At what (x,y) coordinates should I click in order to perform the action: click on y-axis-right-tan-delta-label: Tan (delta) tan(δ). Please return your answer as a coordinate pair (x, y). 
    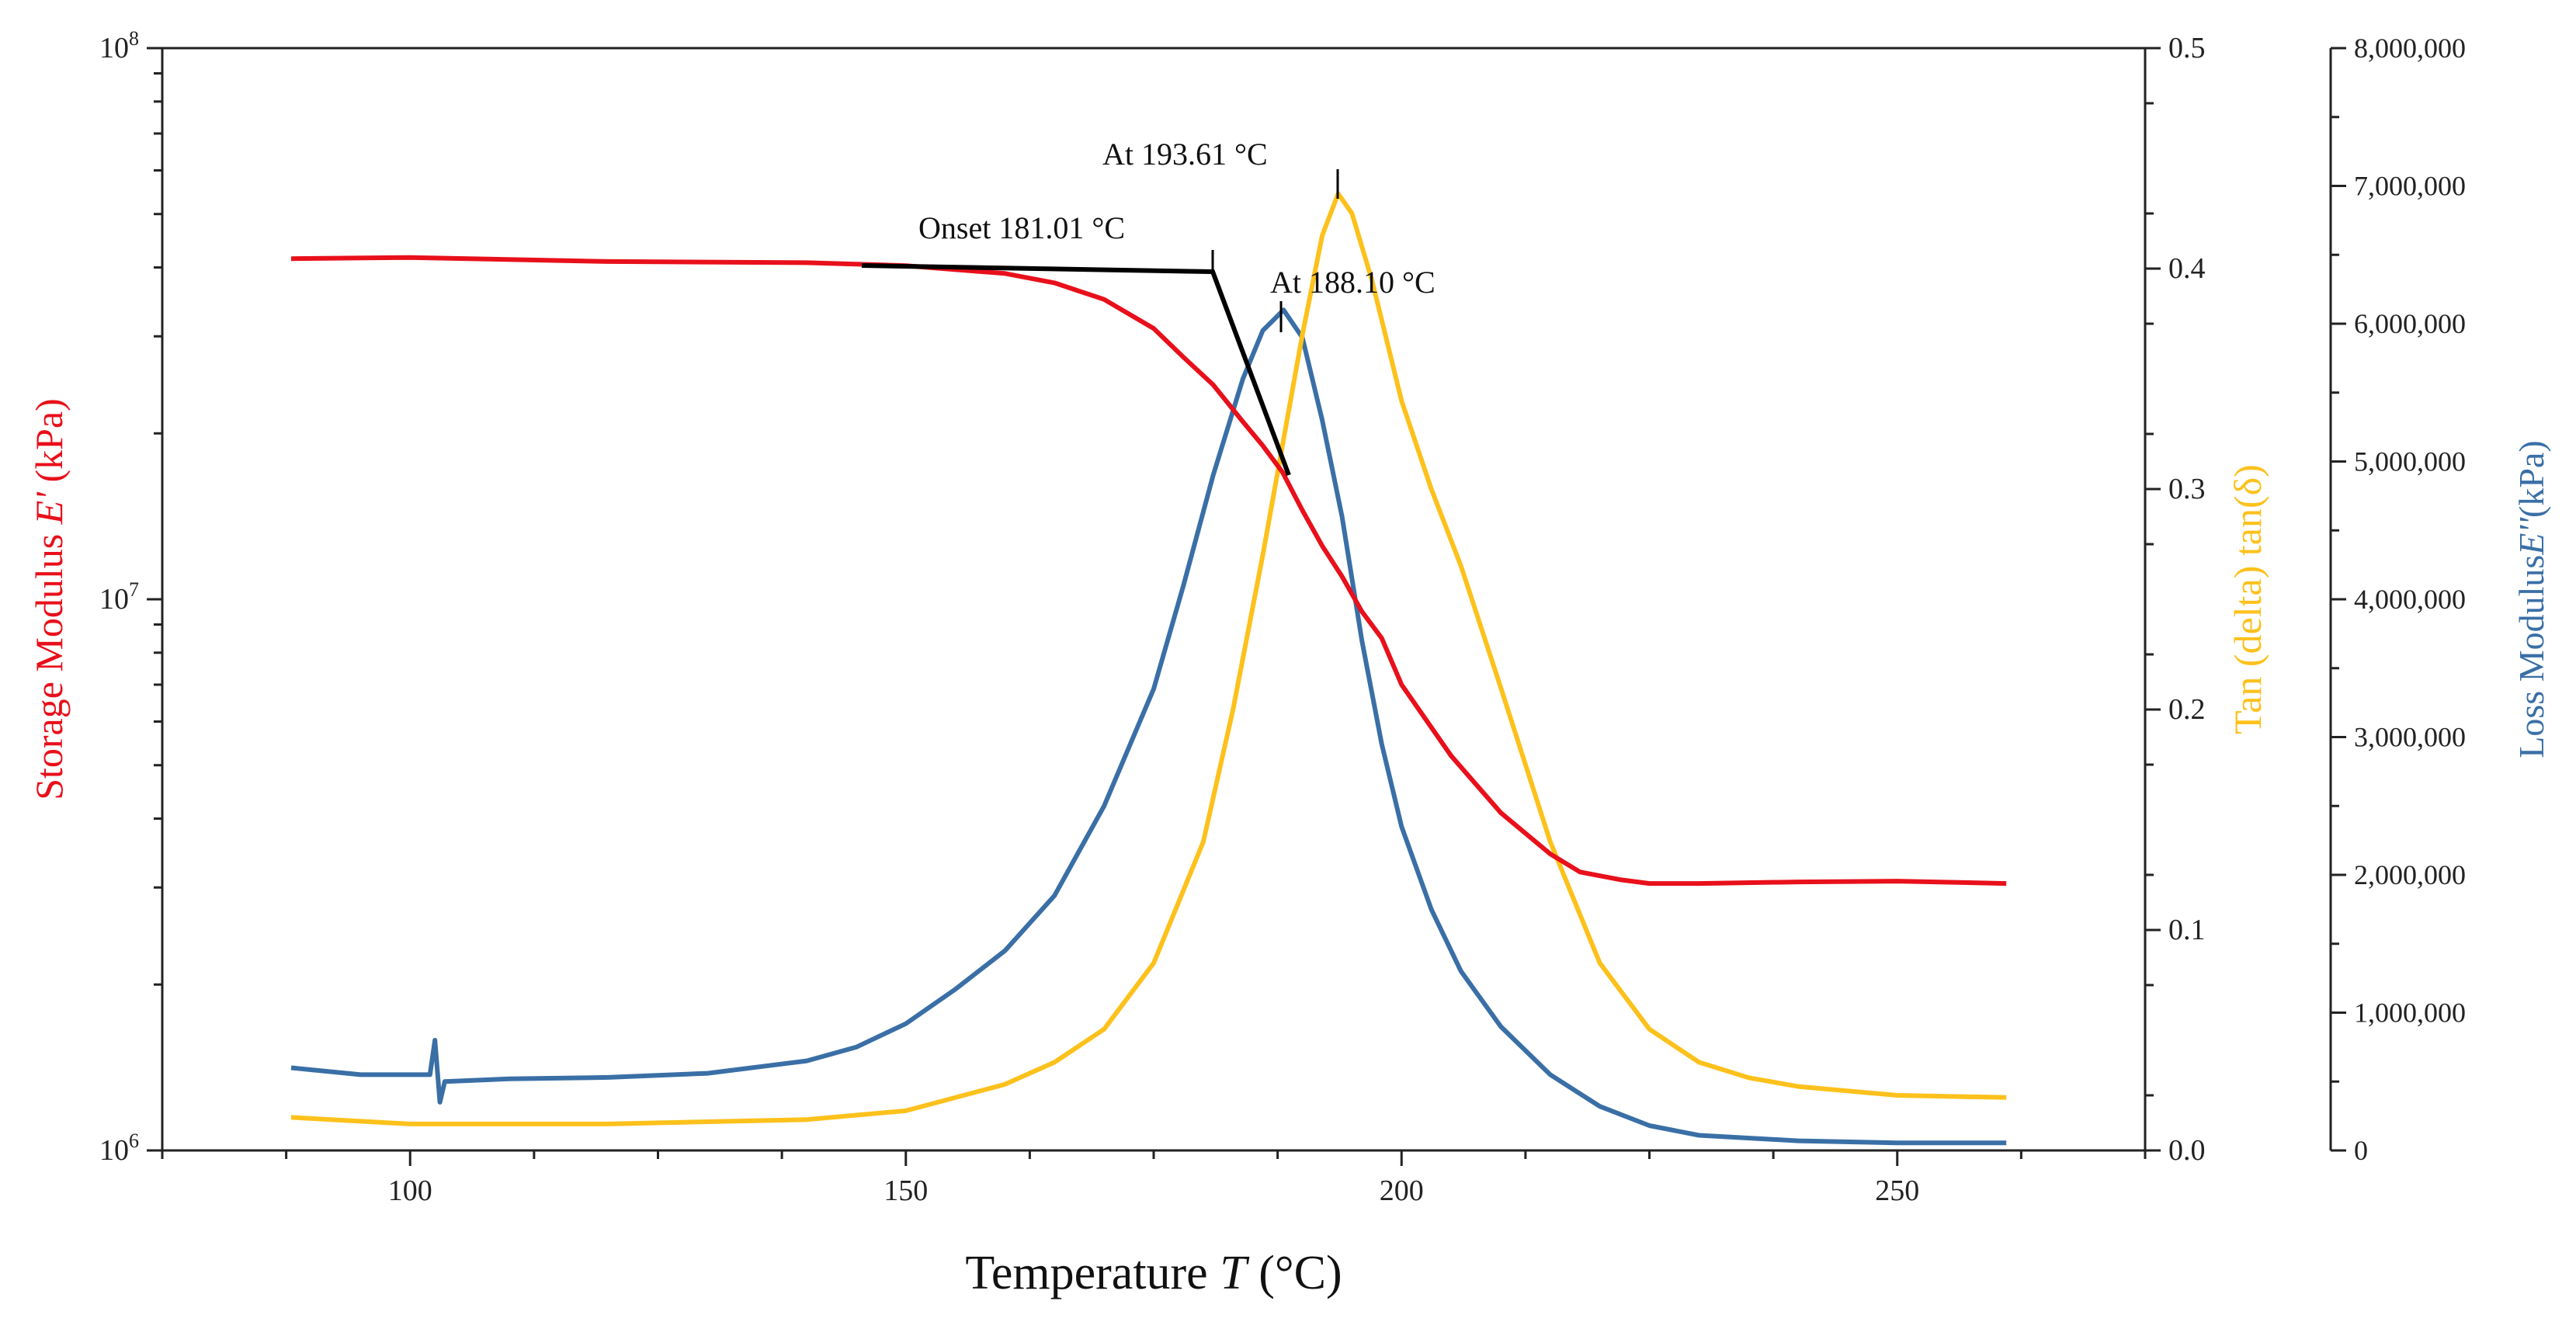
    Looking at the image, I should click on (2247, 599).